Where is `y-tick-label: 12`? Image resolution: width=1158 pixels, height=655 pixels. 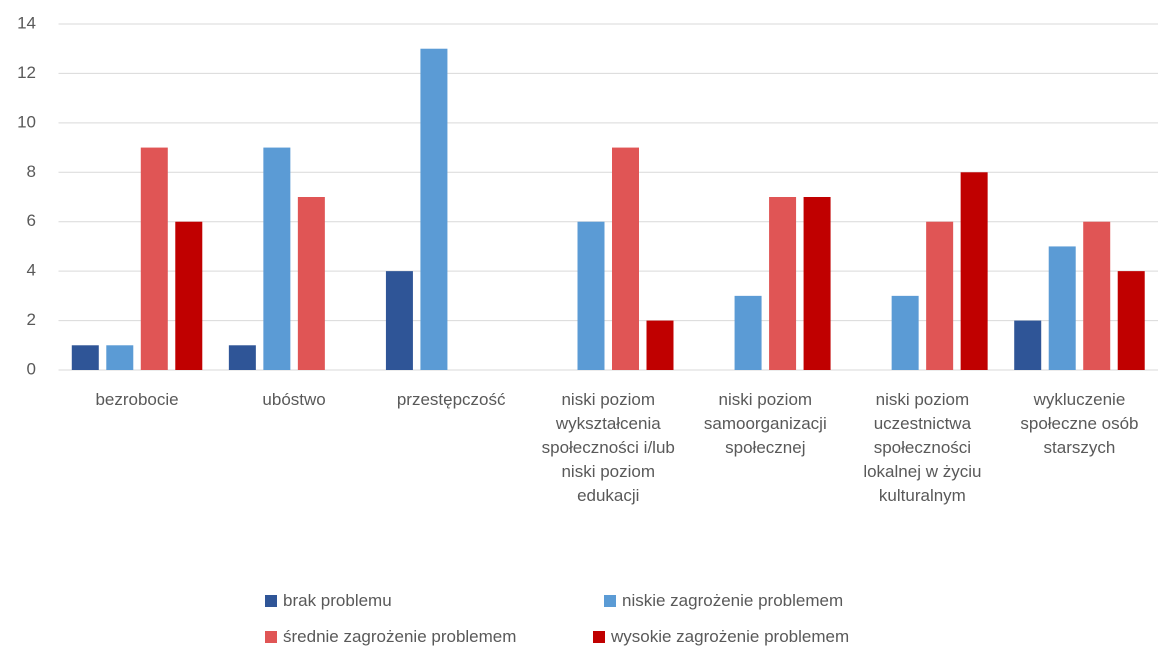
y-tick-label: 12 is located at coordinates (26, 72).